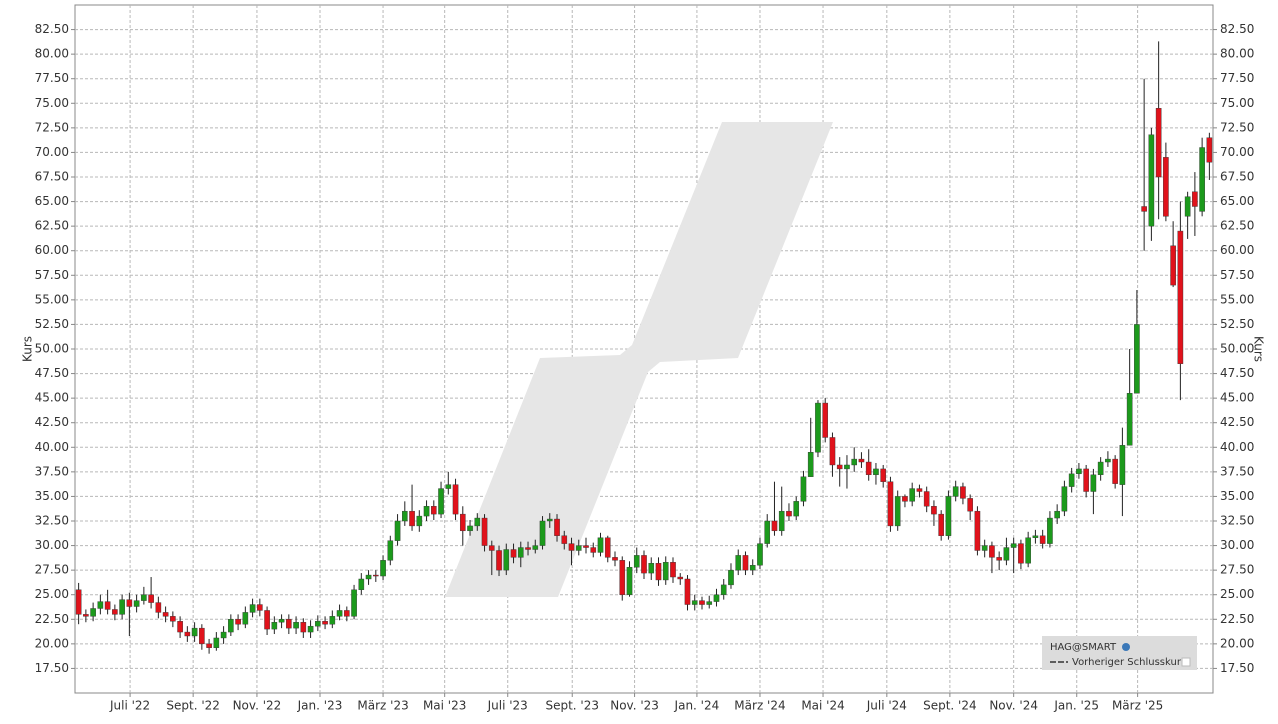 The image size is (1278, 724). Describe the element at coordinates (1237, 496) in the screenshot. I see `y2-tick-label: 35.00` at that location.